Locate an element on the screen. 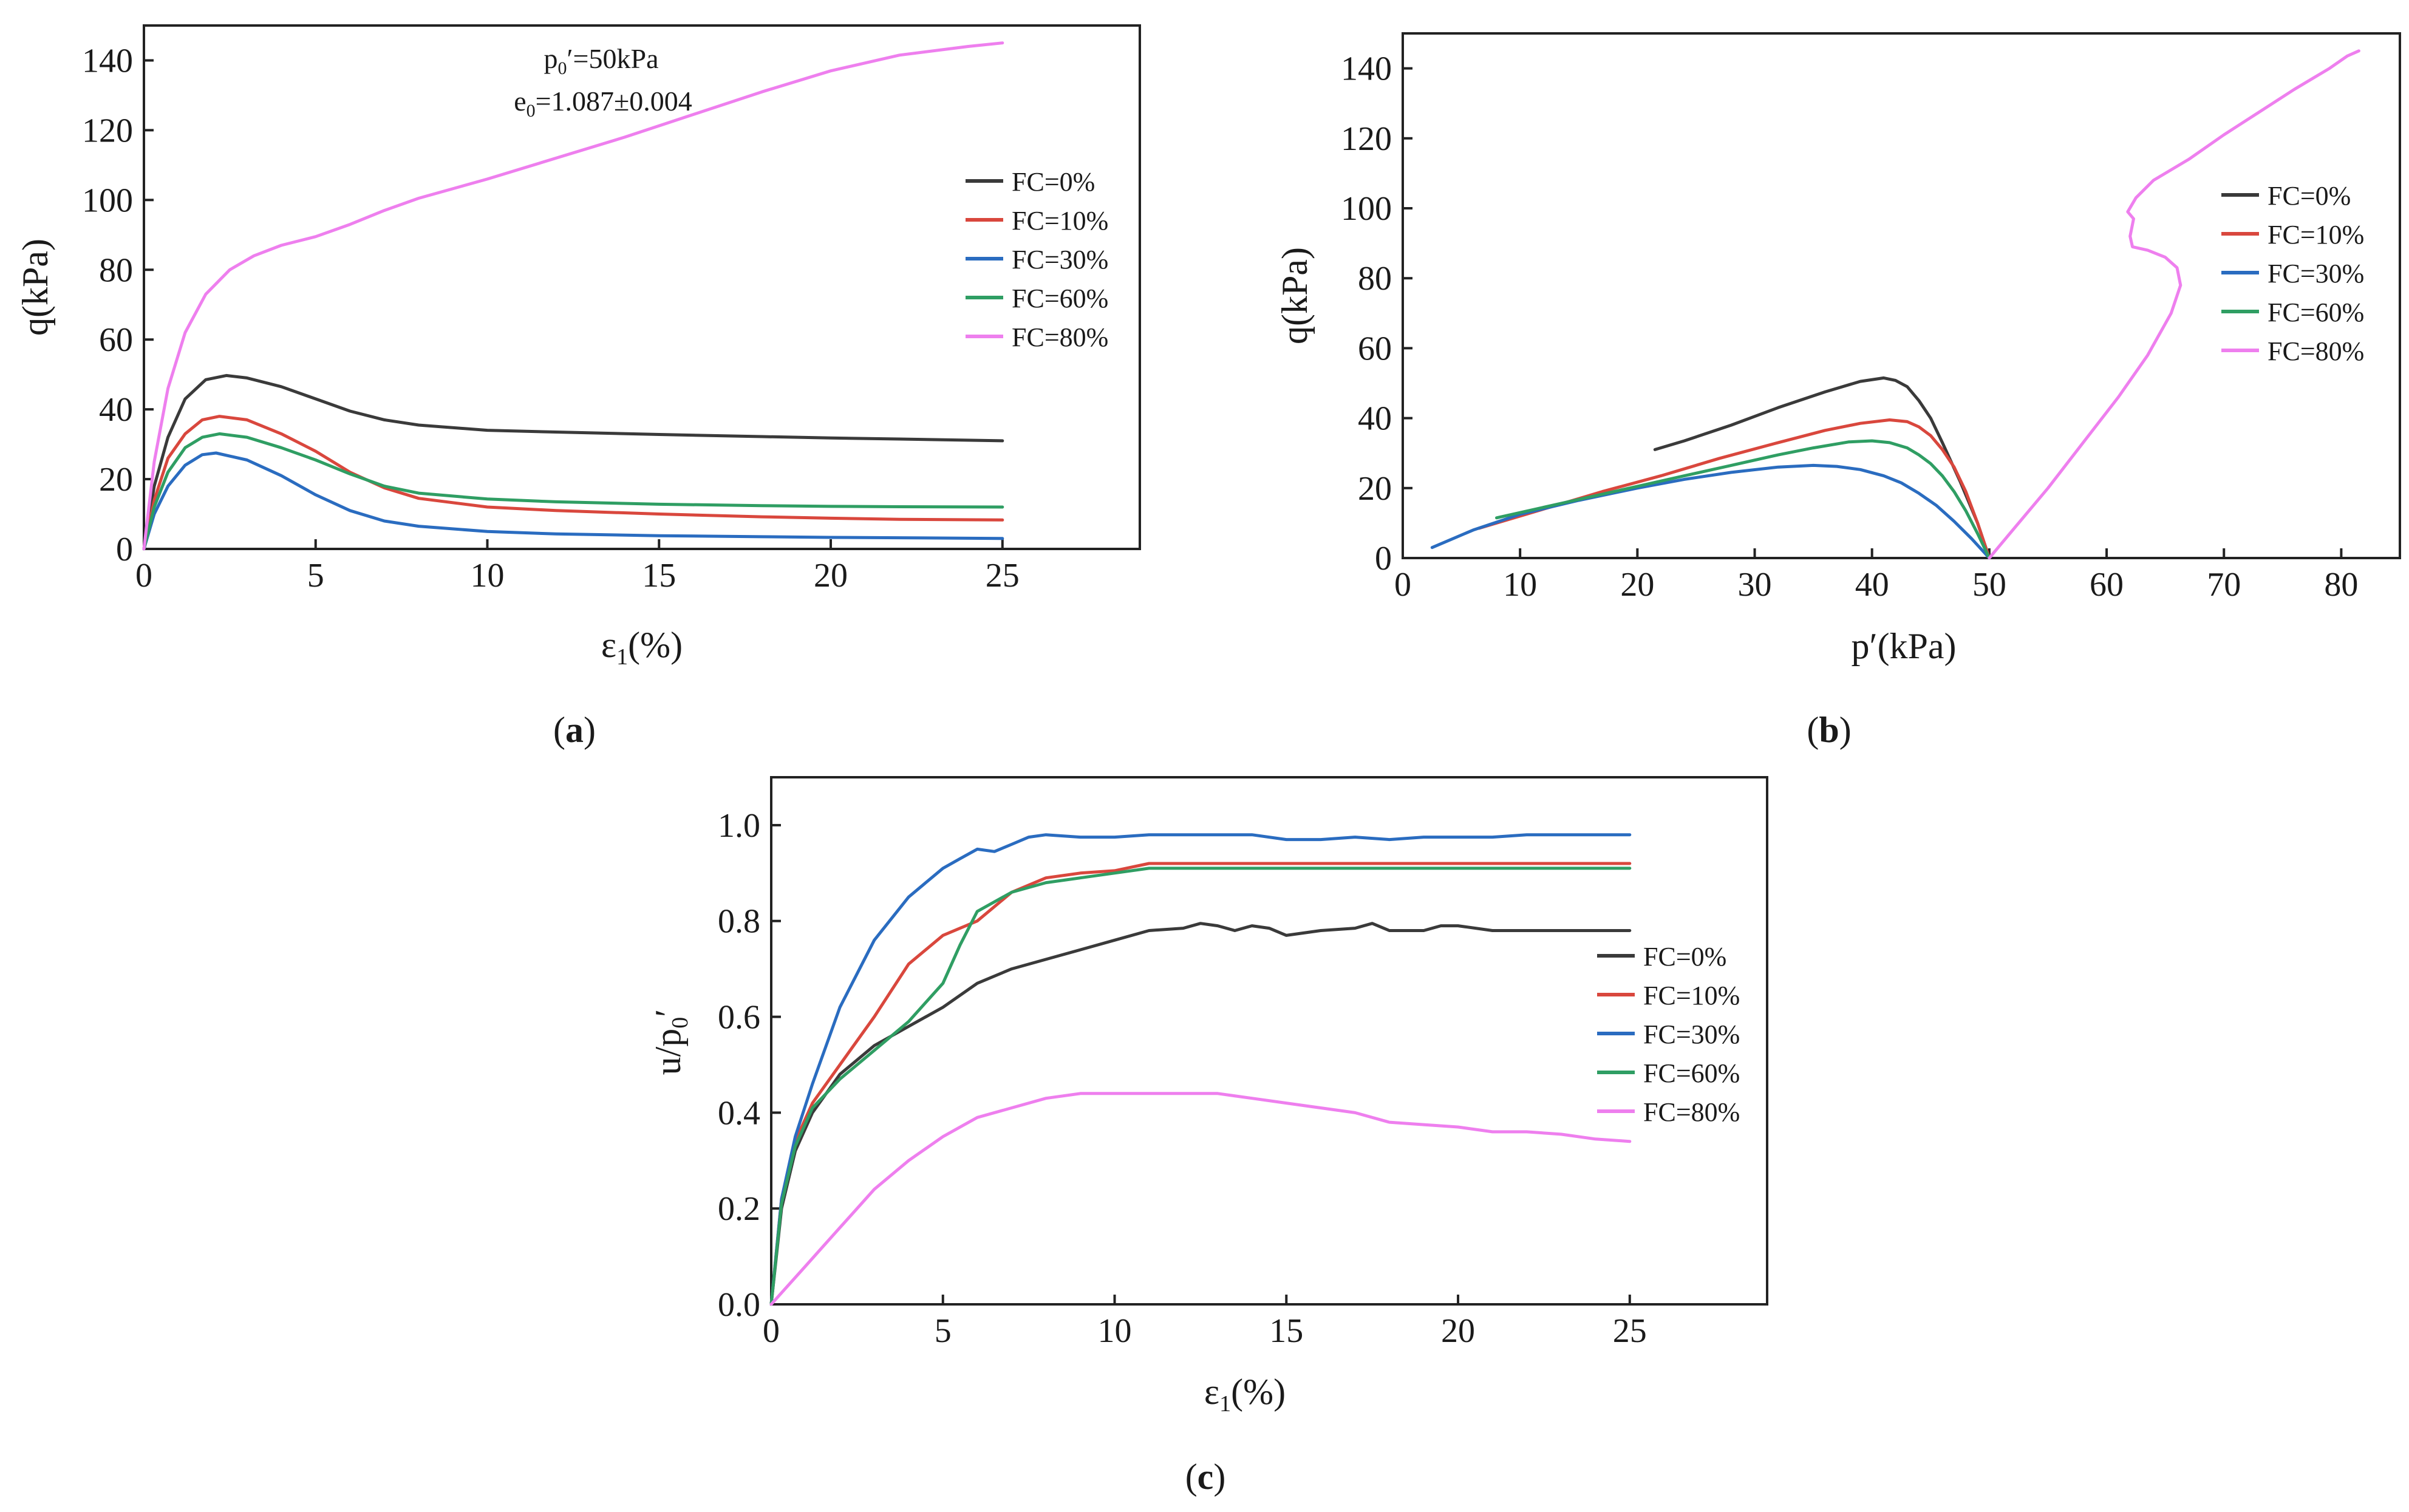 This screenshot has width=2409, height=1512. y-axis-label-c: u/p0′ is located at coordinates (670, 1042).